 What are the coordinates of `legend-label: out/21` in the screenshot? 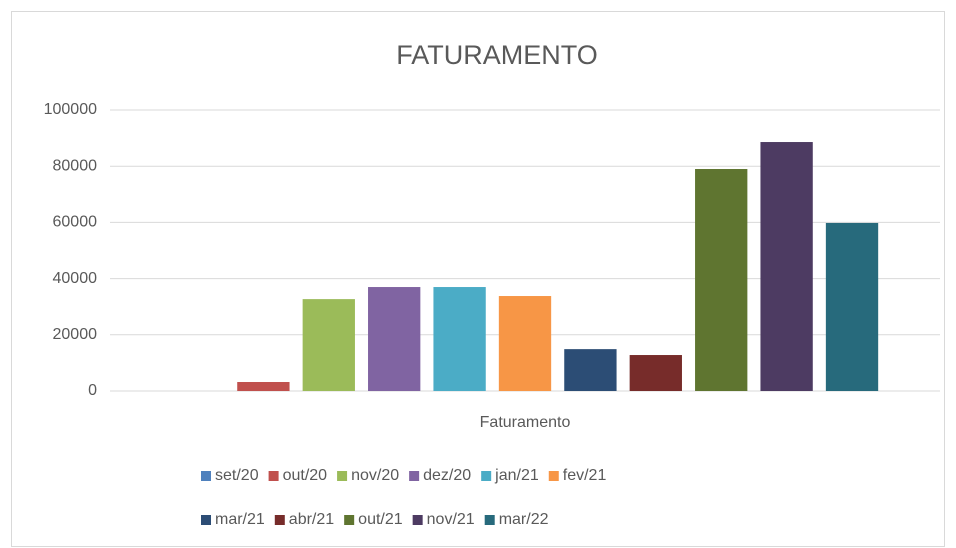 It's located at (380, 519).